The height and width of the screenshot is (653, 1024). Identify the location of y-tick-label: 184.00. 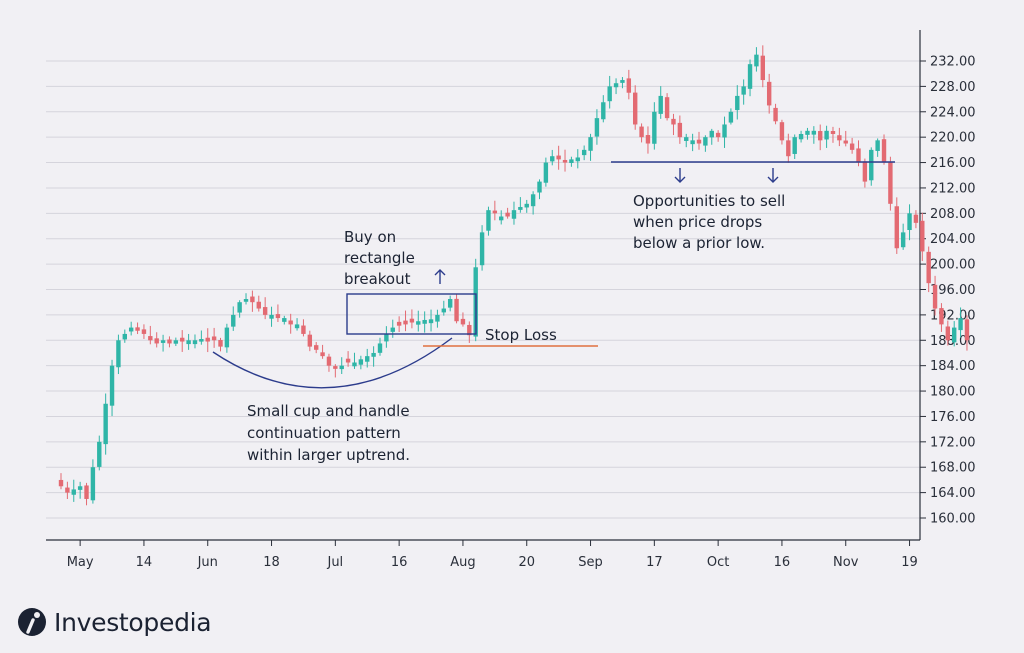
(953, 366).